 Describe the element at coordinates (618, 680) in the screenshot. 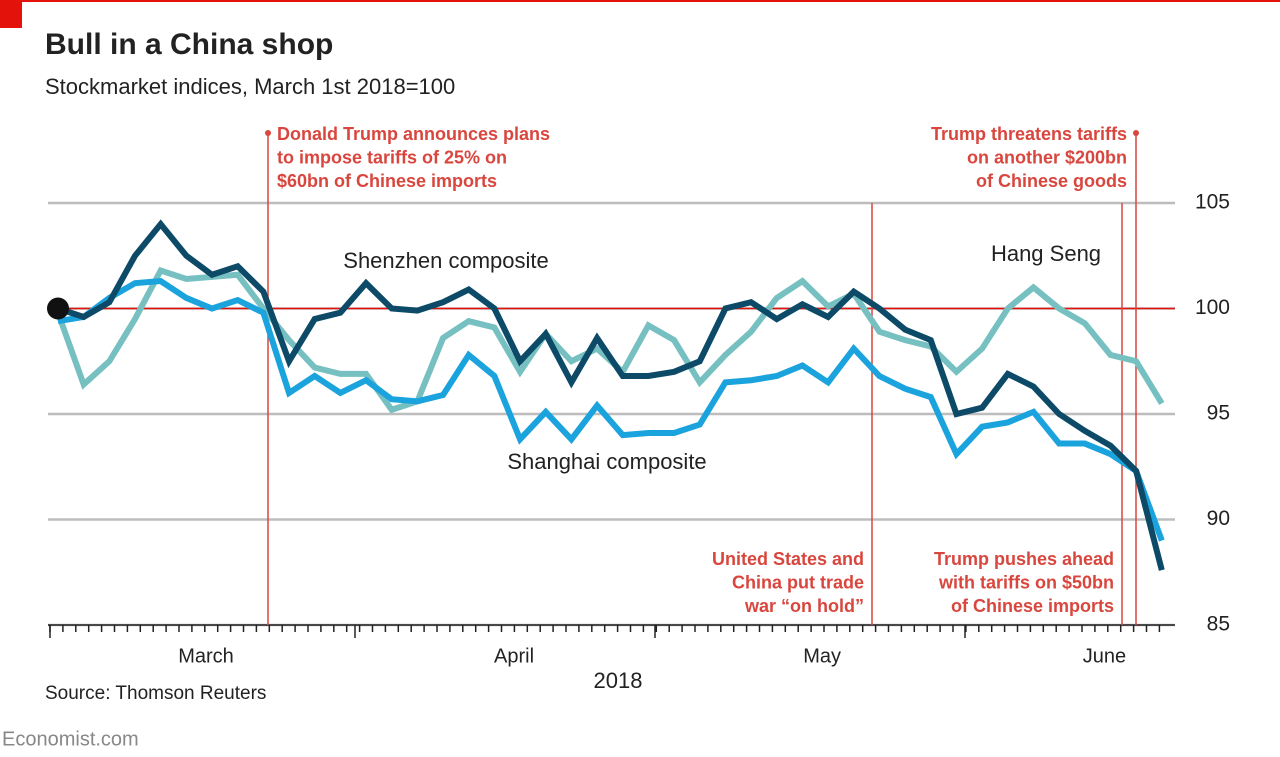

I see `x-axis-label: 2018` at that location.